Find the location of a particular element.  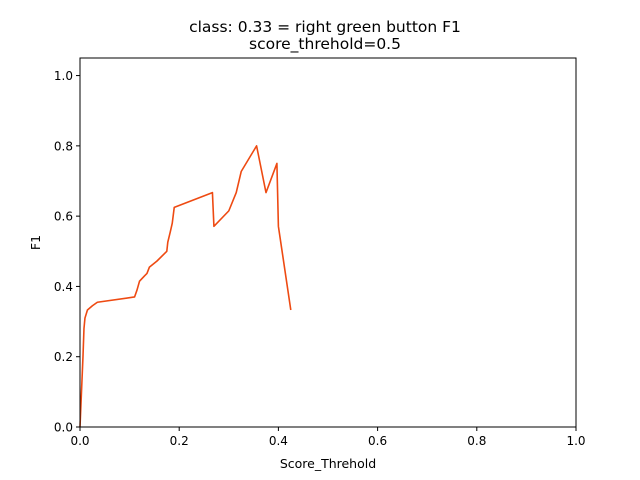

x-tick-label: 0.2 is located at coordinates (179, 441).